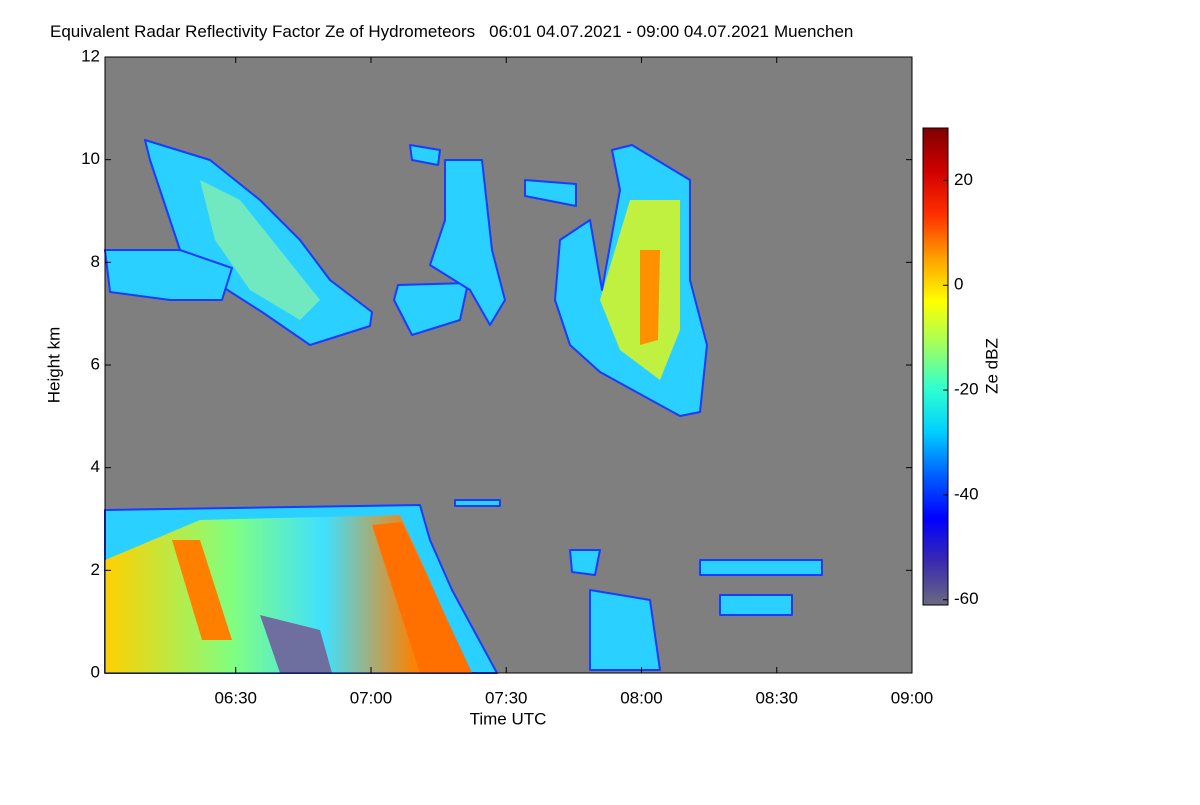  What do you see at coordinates (95, 671) in the screenshot?
I see `y-tick-label: 0` at bounding box center [95, 671].